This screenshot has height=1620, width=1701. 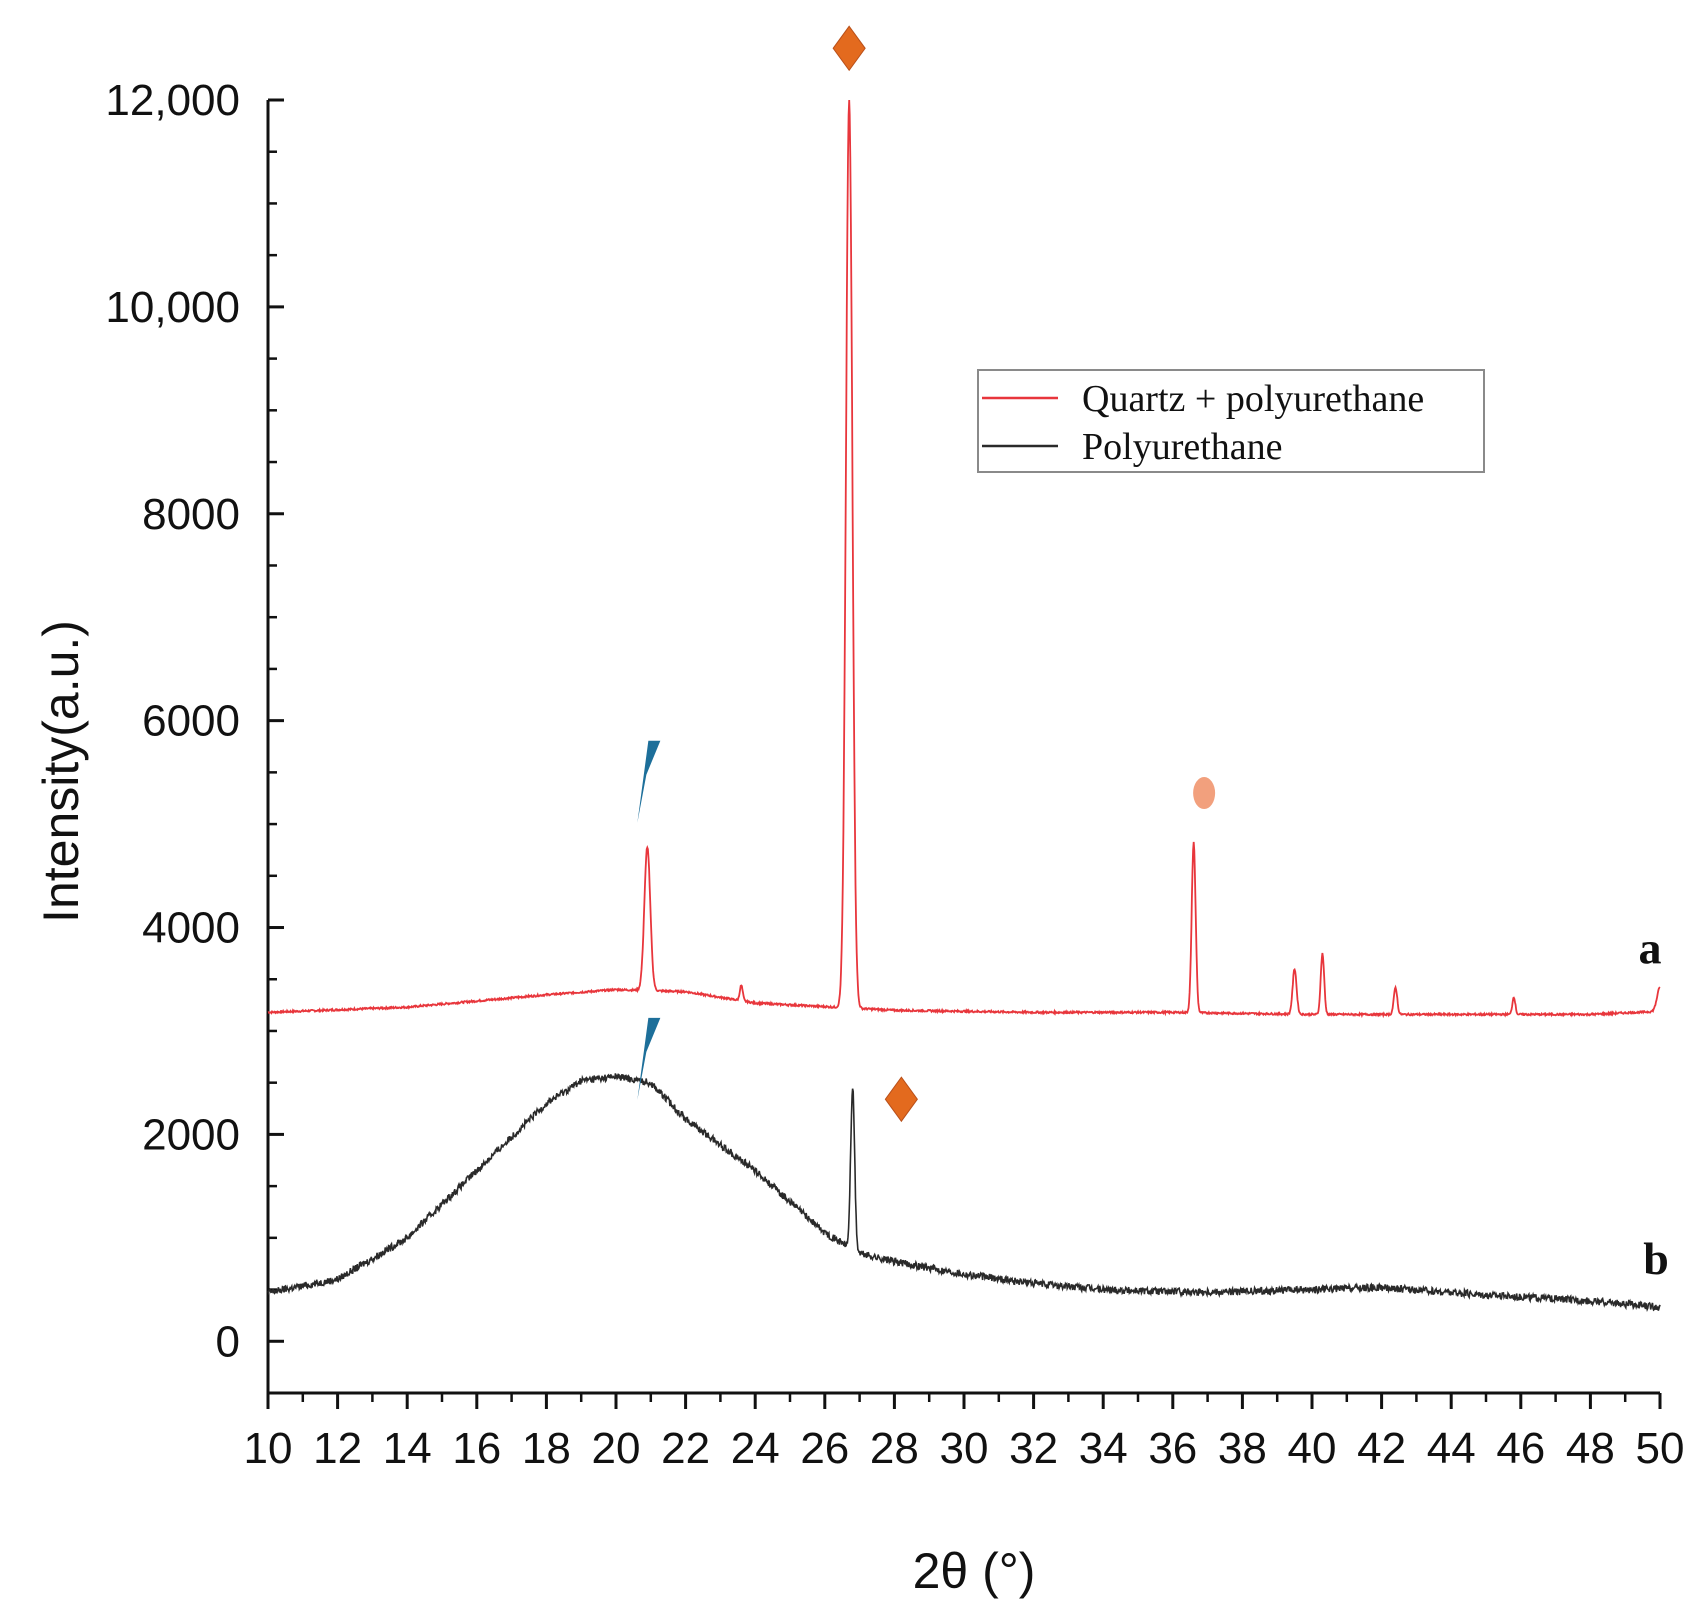 What do you see at coordinates (1590, 1448) in the screenshot?
I see `x-tick-label: 48` at bounding box center [1590, 1448].